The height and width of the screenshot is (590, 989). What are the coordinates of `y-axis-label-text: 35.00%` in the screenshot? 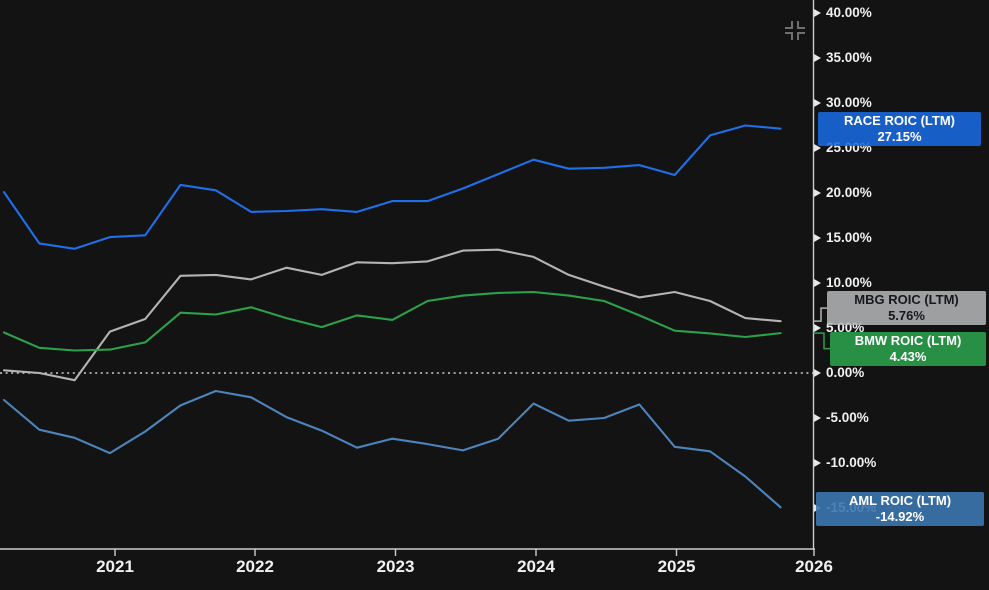 It's located at (849, 57).